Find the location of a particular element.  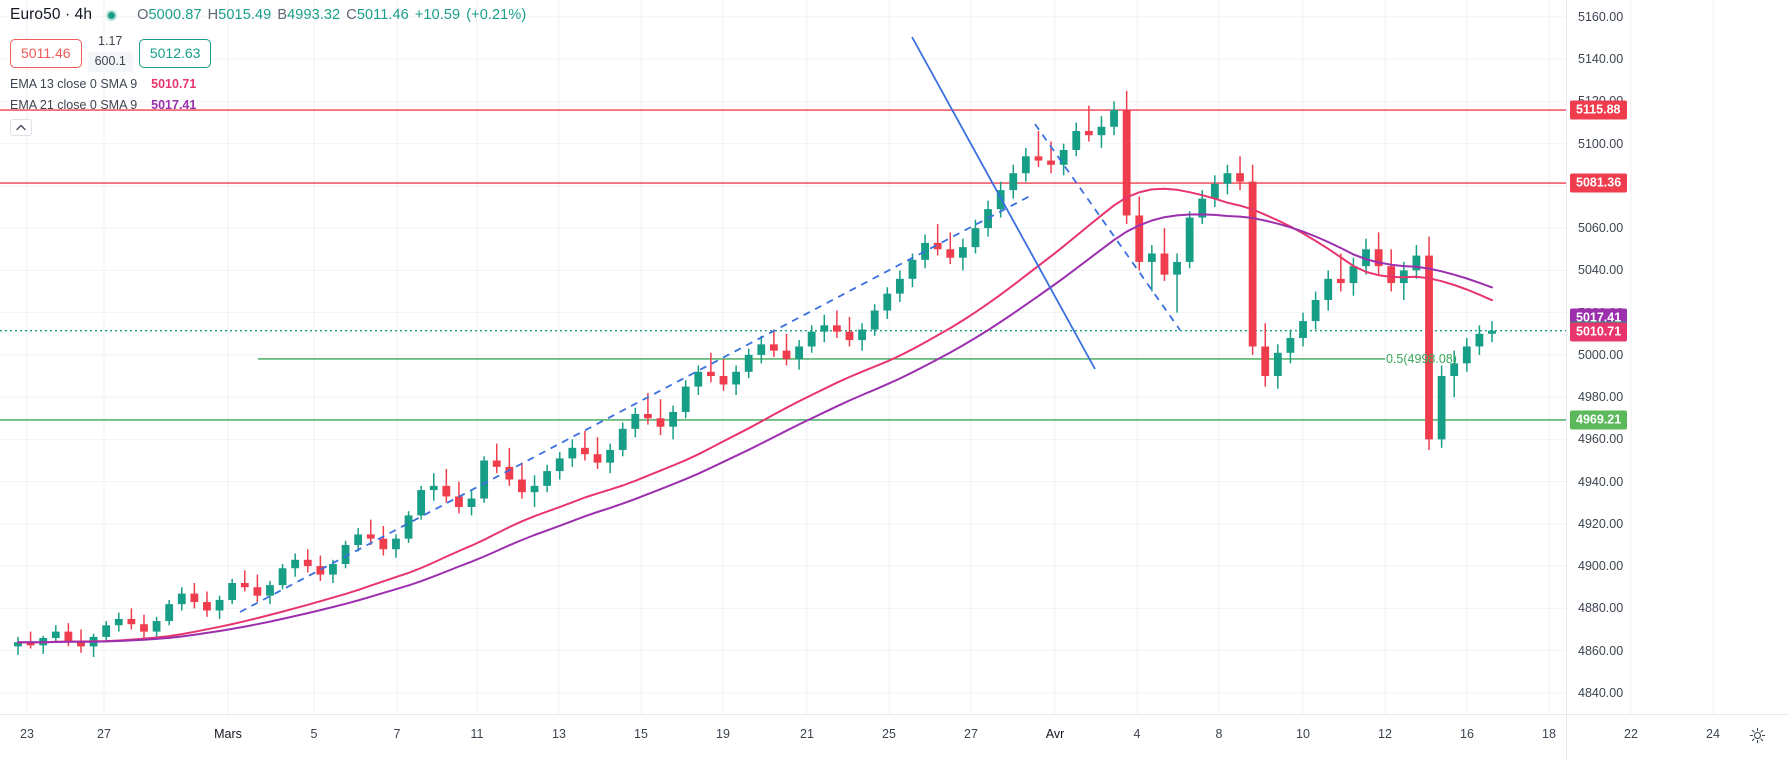

axis-corner-divider is located at coordinates (1566, 737).